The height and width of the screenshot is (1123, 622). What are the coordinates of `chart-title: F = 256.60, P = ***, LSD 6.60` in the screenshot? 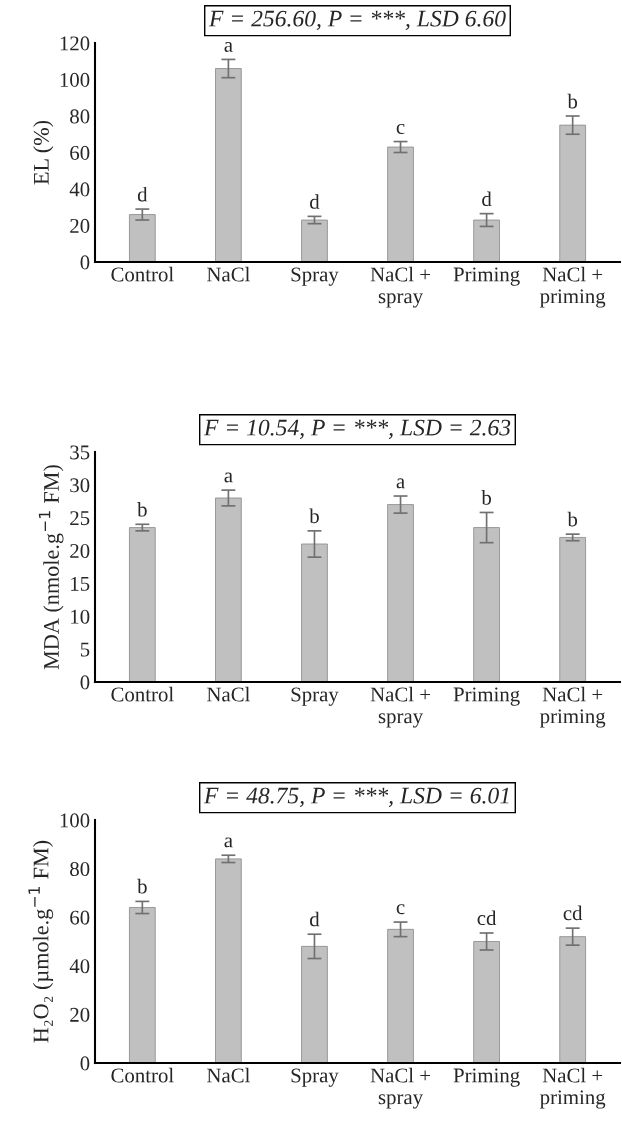 It's located at (357, 20).